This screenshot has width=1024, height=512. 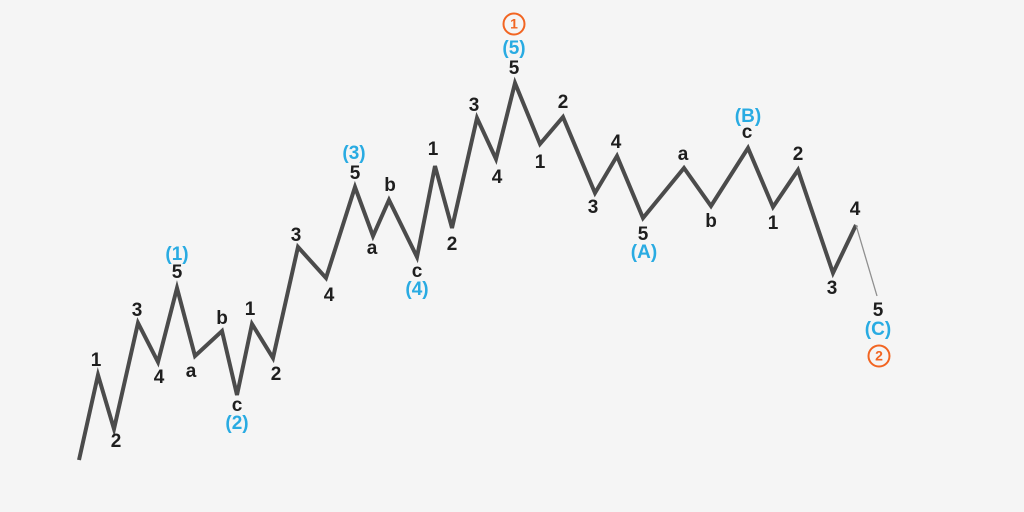 What do you see at coordinates (452, 244) in the screenshot?
I see `wave-label-2-17: 2` at bounding box center [452, 244].